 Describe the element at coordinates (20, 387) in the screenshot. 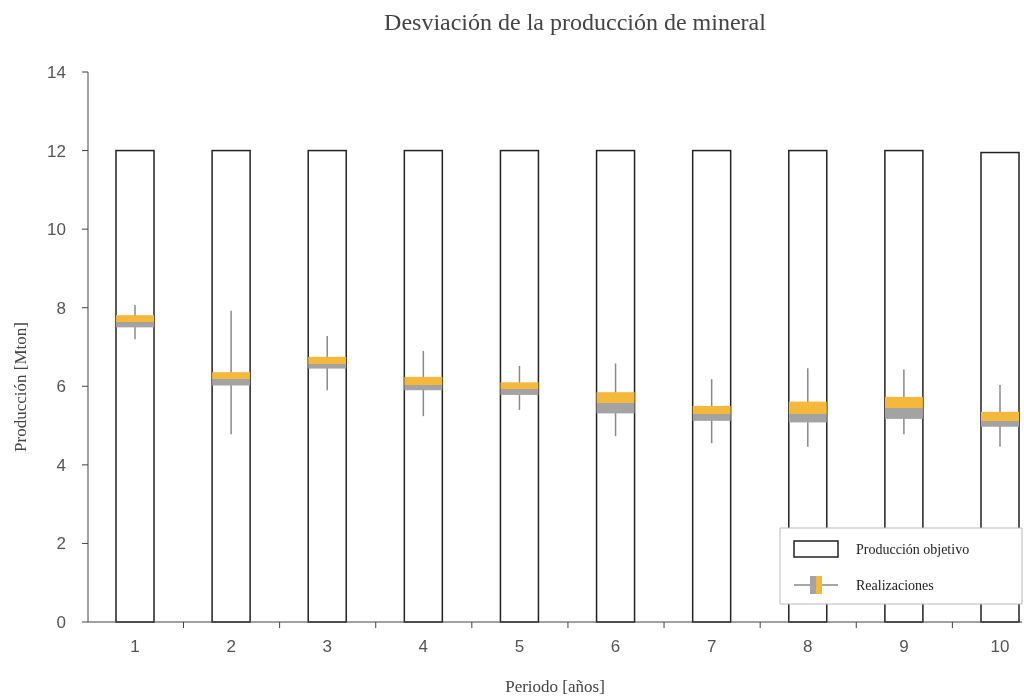

I see `y-axis-title: Producción [Mton]` at that location.